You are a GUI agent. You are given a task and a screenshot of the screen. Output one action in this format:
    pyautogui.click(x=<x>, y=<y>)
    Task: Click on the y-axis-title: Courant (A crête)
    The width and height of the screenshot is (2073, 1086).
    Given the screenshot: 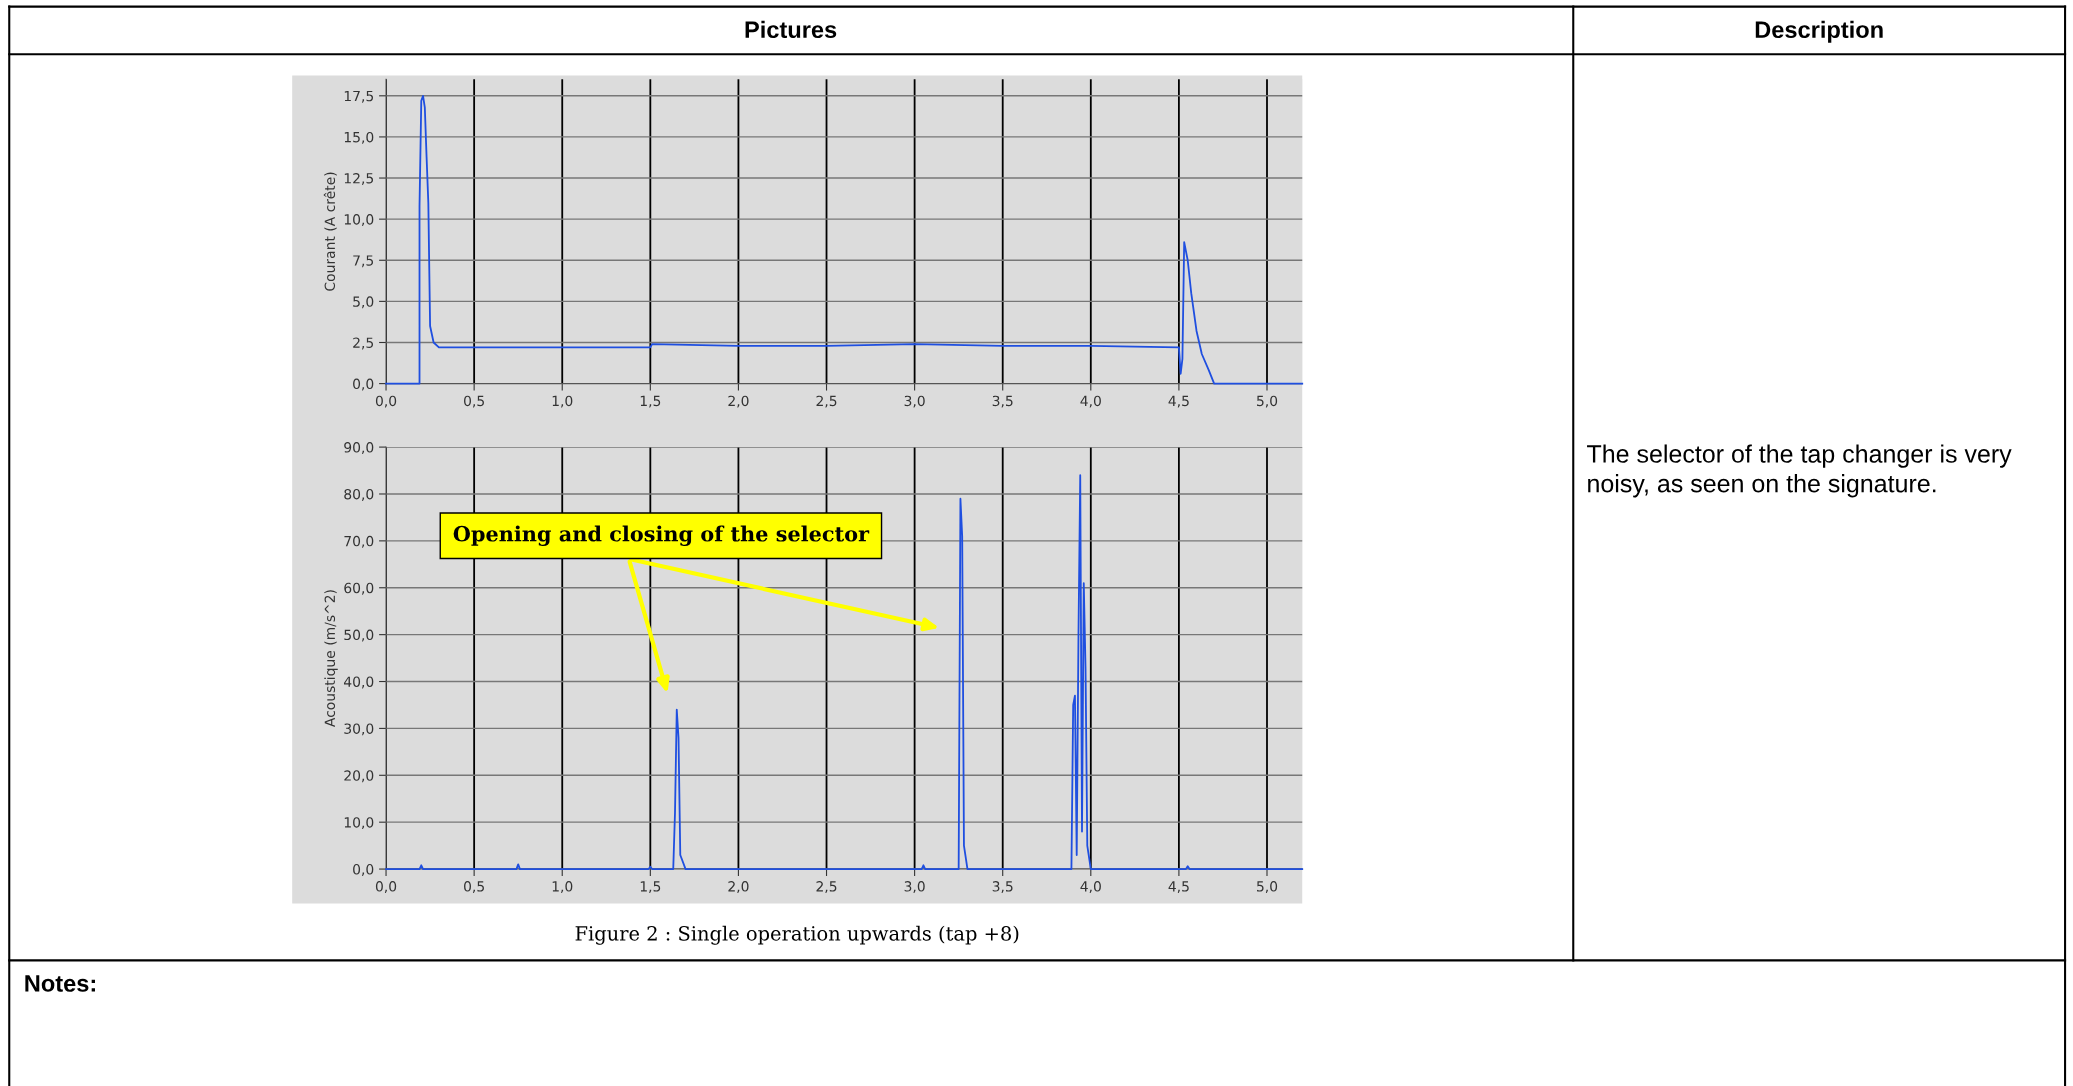 What is the action you would take?
    pyautogui.click(x=330, y=231)
    